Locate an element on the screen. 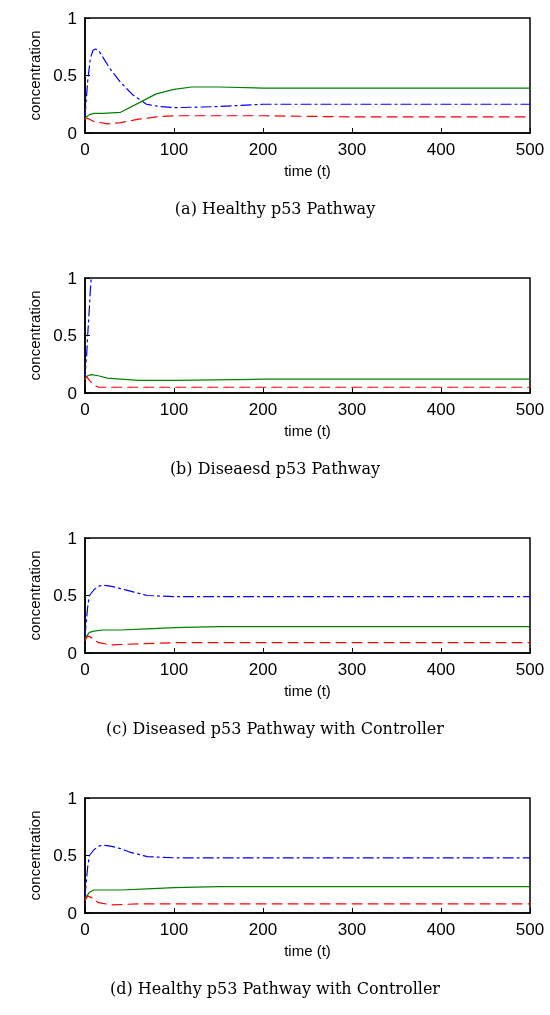  text: (b) Diseaesd p53 Pathway is located at coordinates (275, 468).